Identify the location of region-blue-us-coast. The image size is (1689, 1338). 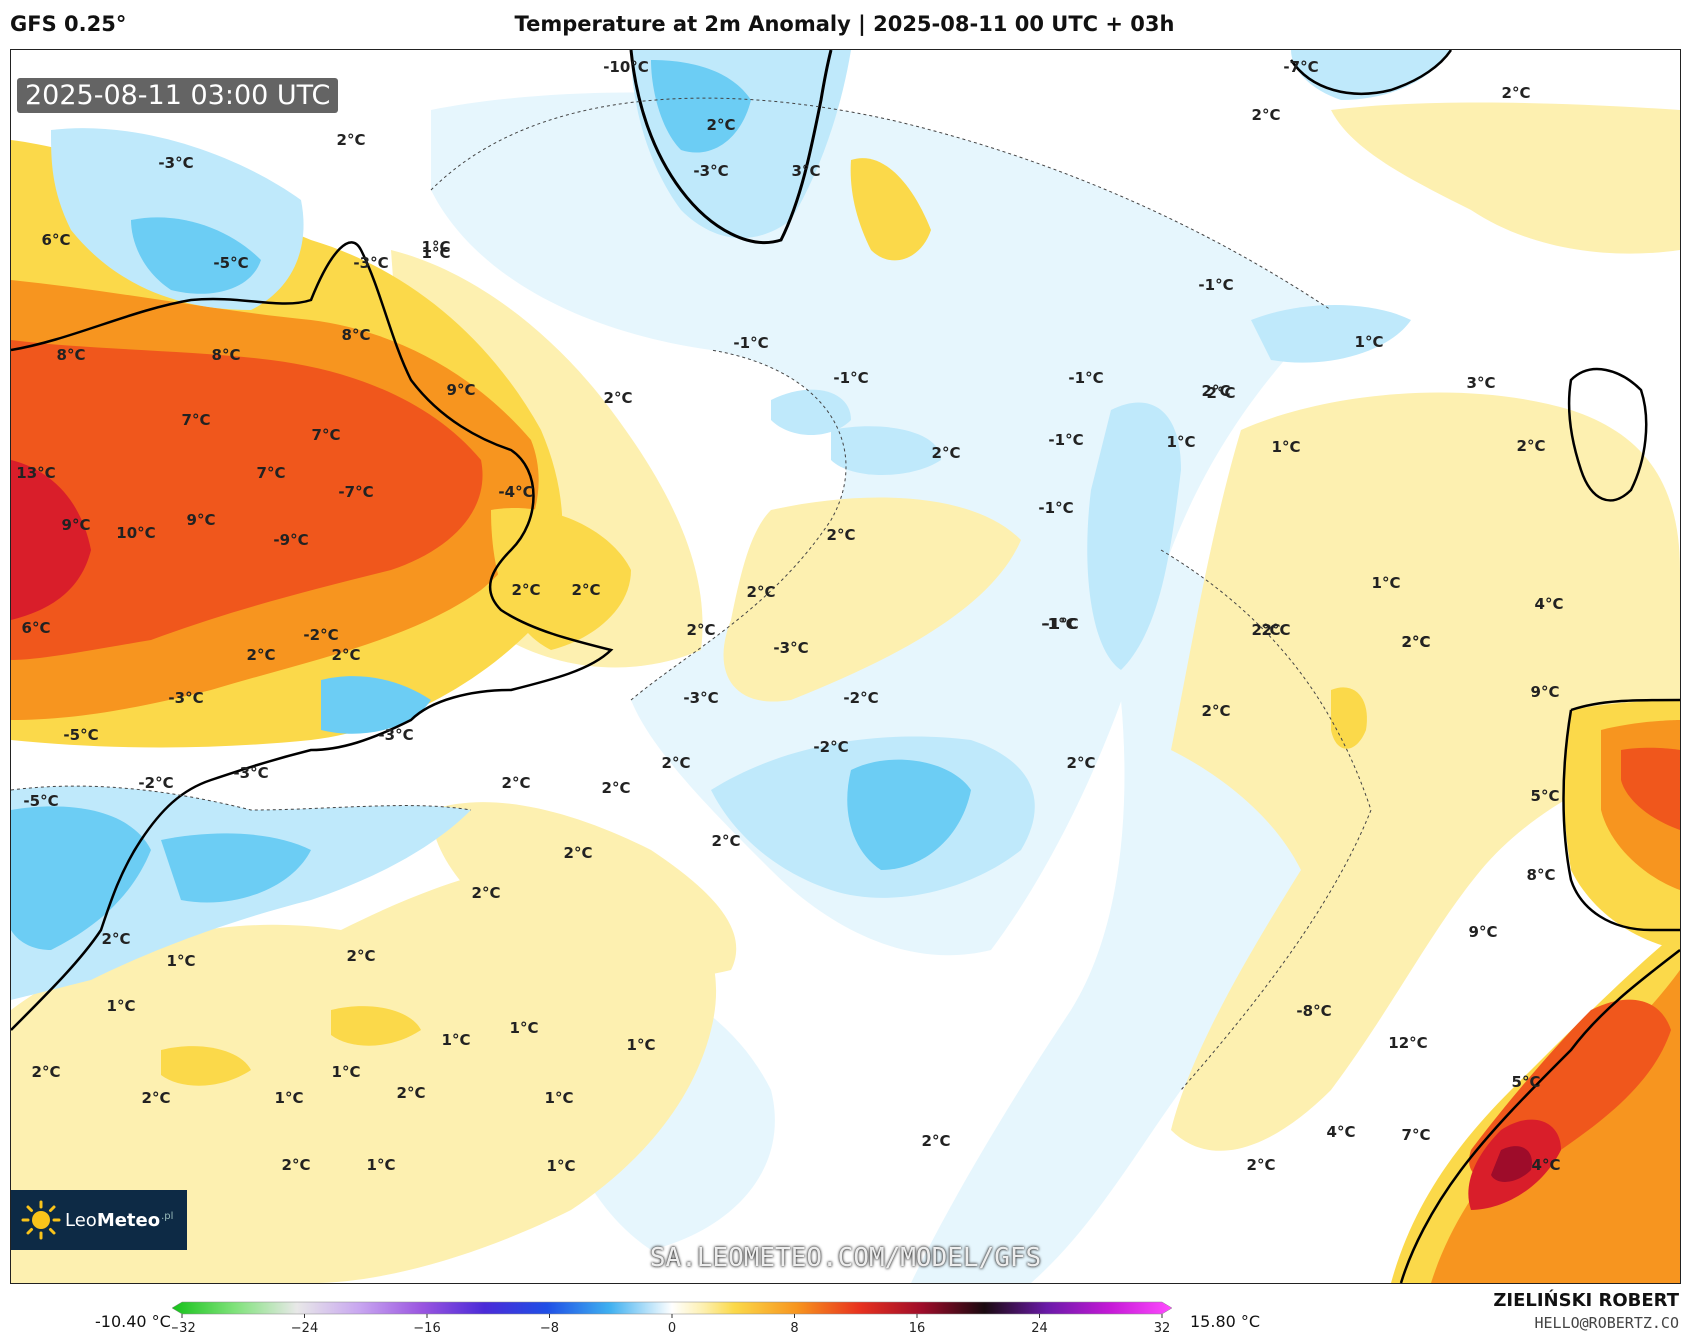
(81, 878).